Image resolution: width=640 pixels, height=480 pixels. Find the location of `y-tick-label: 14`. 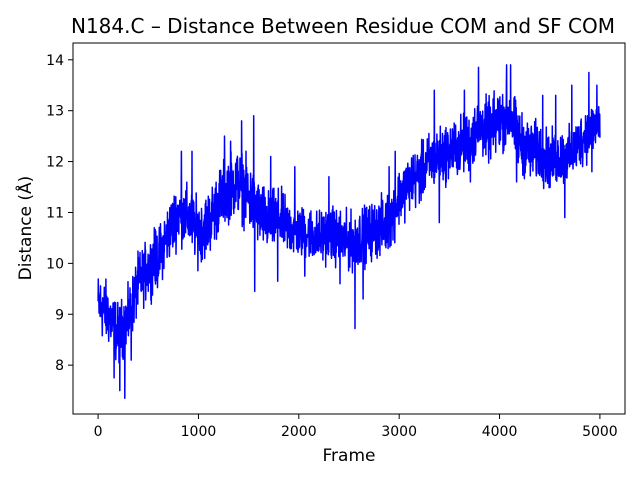

y-tick-label: 14 is located at coordinates (55, 61).